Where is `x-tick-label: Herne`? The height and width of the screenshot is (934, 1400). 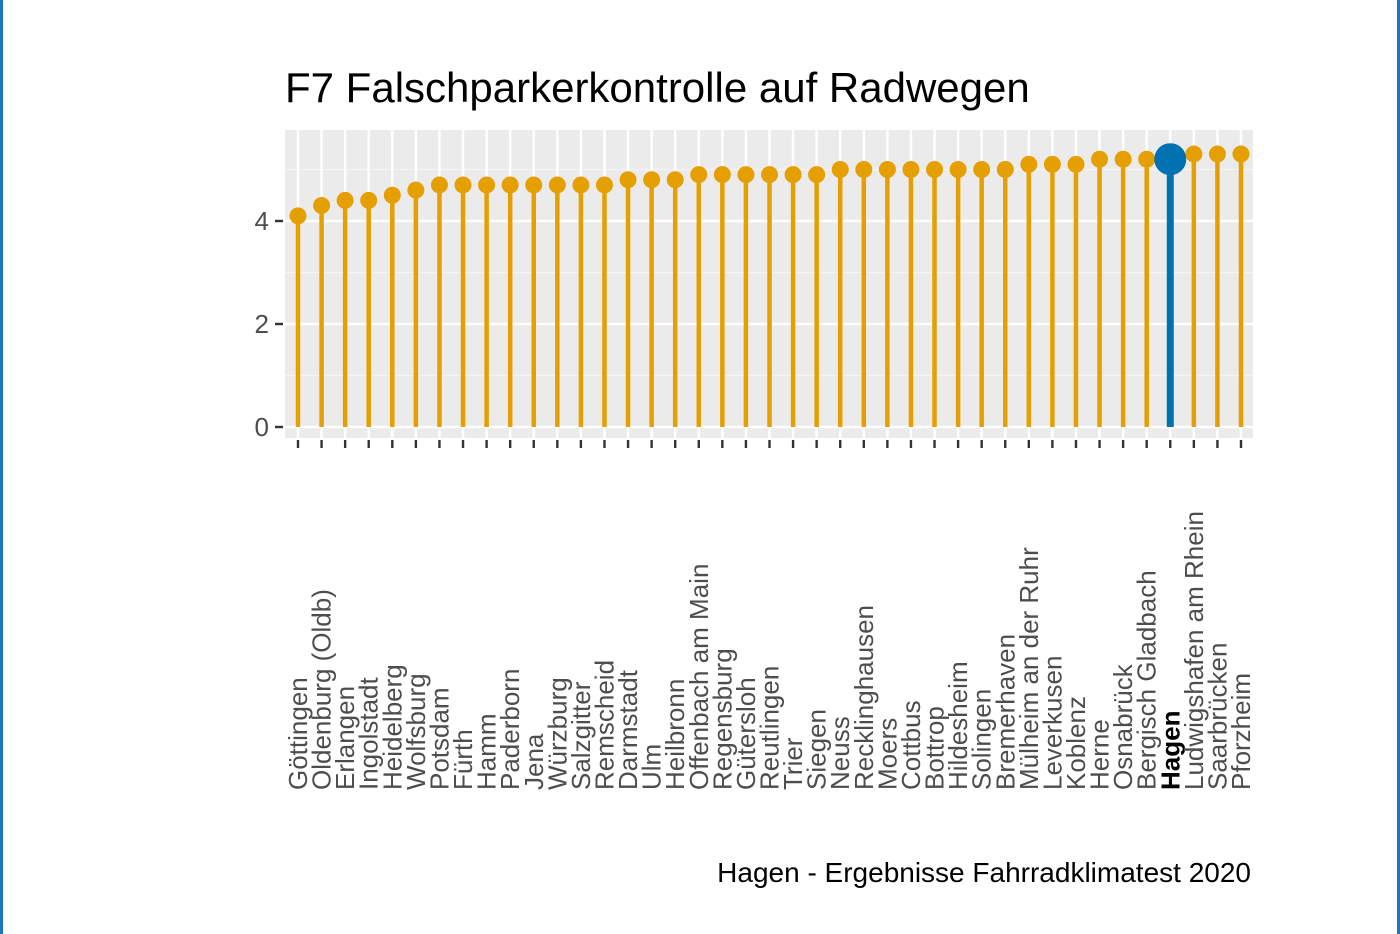 x-tick-label: Herne is located at coordinates (1100, 754).